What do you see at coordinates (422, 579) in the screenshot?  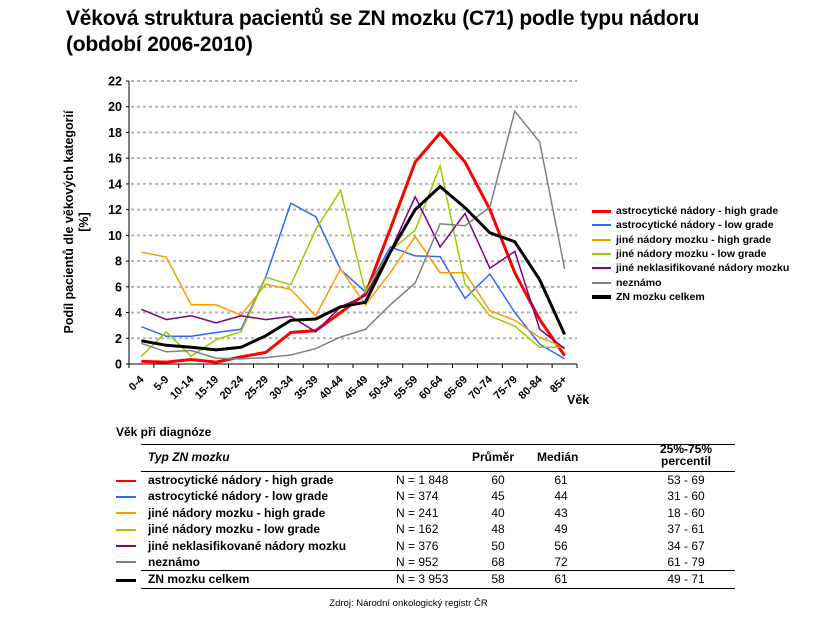 I see `row-n: N = 3 953` at bounding box center [422, 579].